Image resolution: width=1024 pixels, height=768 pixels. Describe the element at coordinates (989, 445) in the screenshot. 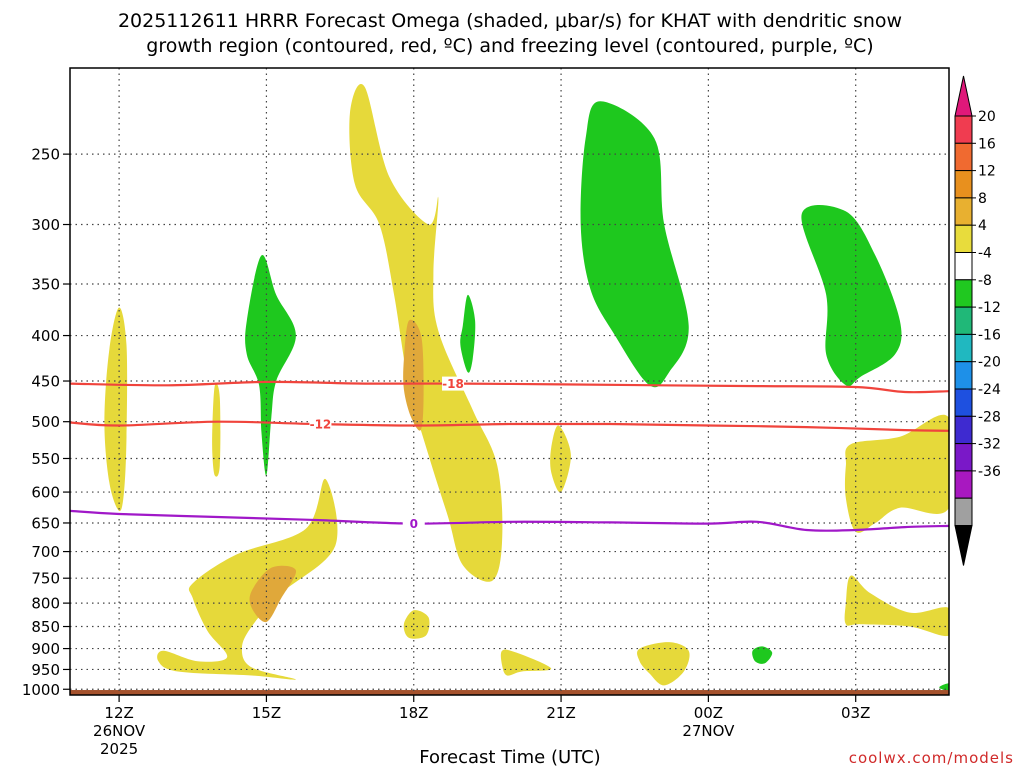

I see `colorbar-label: -32` at that location.